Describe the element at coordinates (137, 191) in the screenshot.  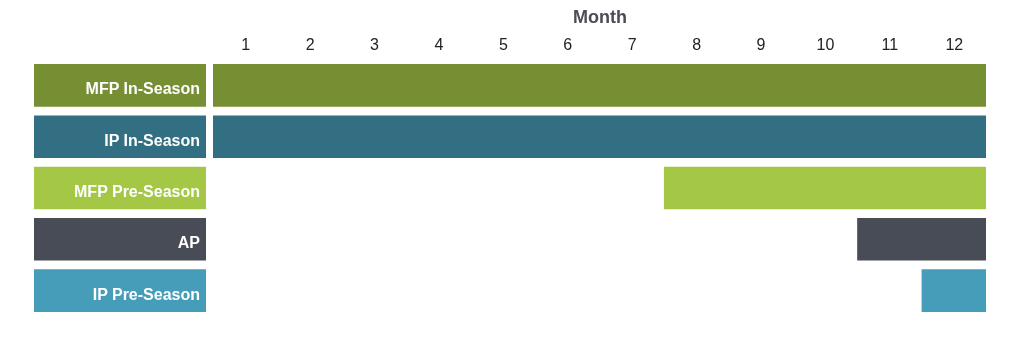
I see `y-tick-label: MFP Pre-Season` at that location.